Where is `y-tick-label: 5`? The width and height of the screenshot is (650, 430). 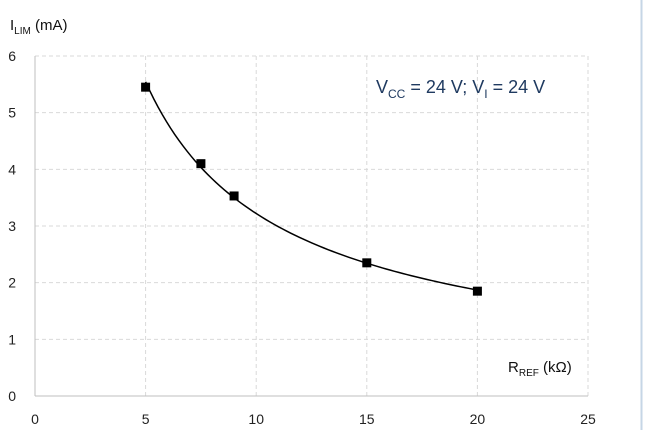
y-tick-label: 5 is located at coordinates (12, 113).